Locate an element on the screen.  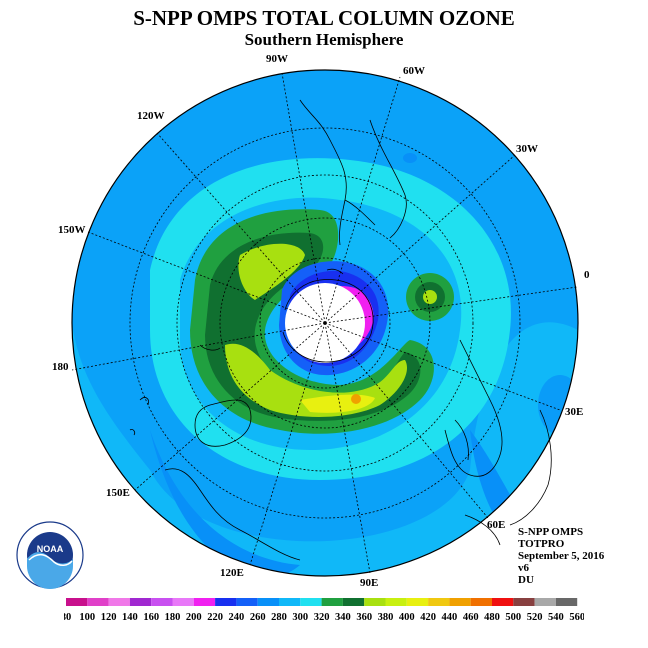
colorbar-label: 160 is located at coordinates (151, 617).